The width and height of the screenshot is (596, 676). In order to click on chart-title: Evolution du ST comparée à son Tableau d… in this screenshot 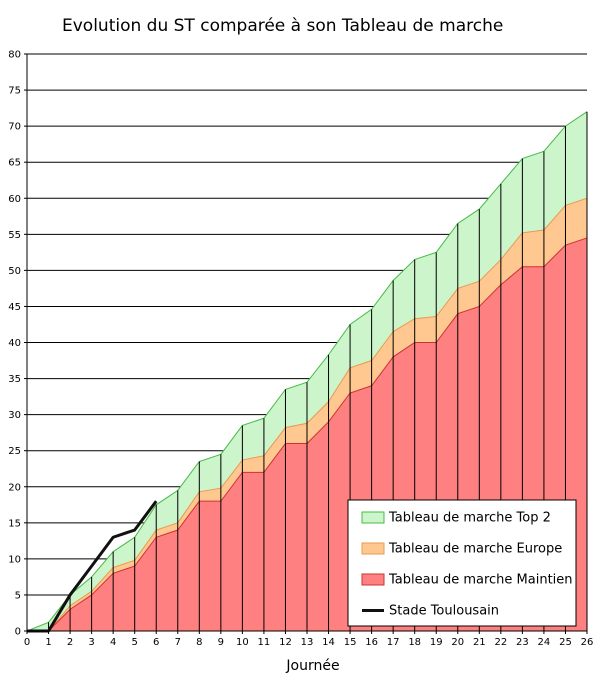, I will do `click(282, 26)`.